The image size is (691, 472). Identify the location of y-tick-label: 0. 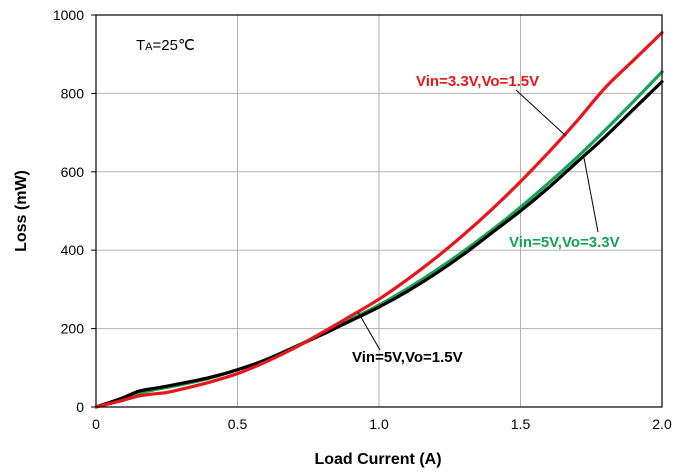
(80, 407).